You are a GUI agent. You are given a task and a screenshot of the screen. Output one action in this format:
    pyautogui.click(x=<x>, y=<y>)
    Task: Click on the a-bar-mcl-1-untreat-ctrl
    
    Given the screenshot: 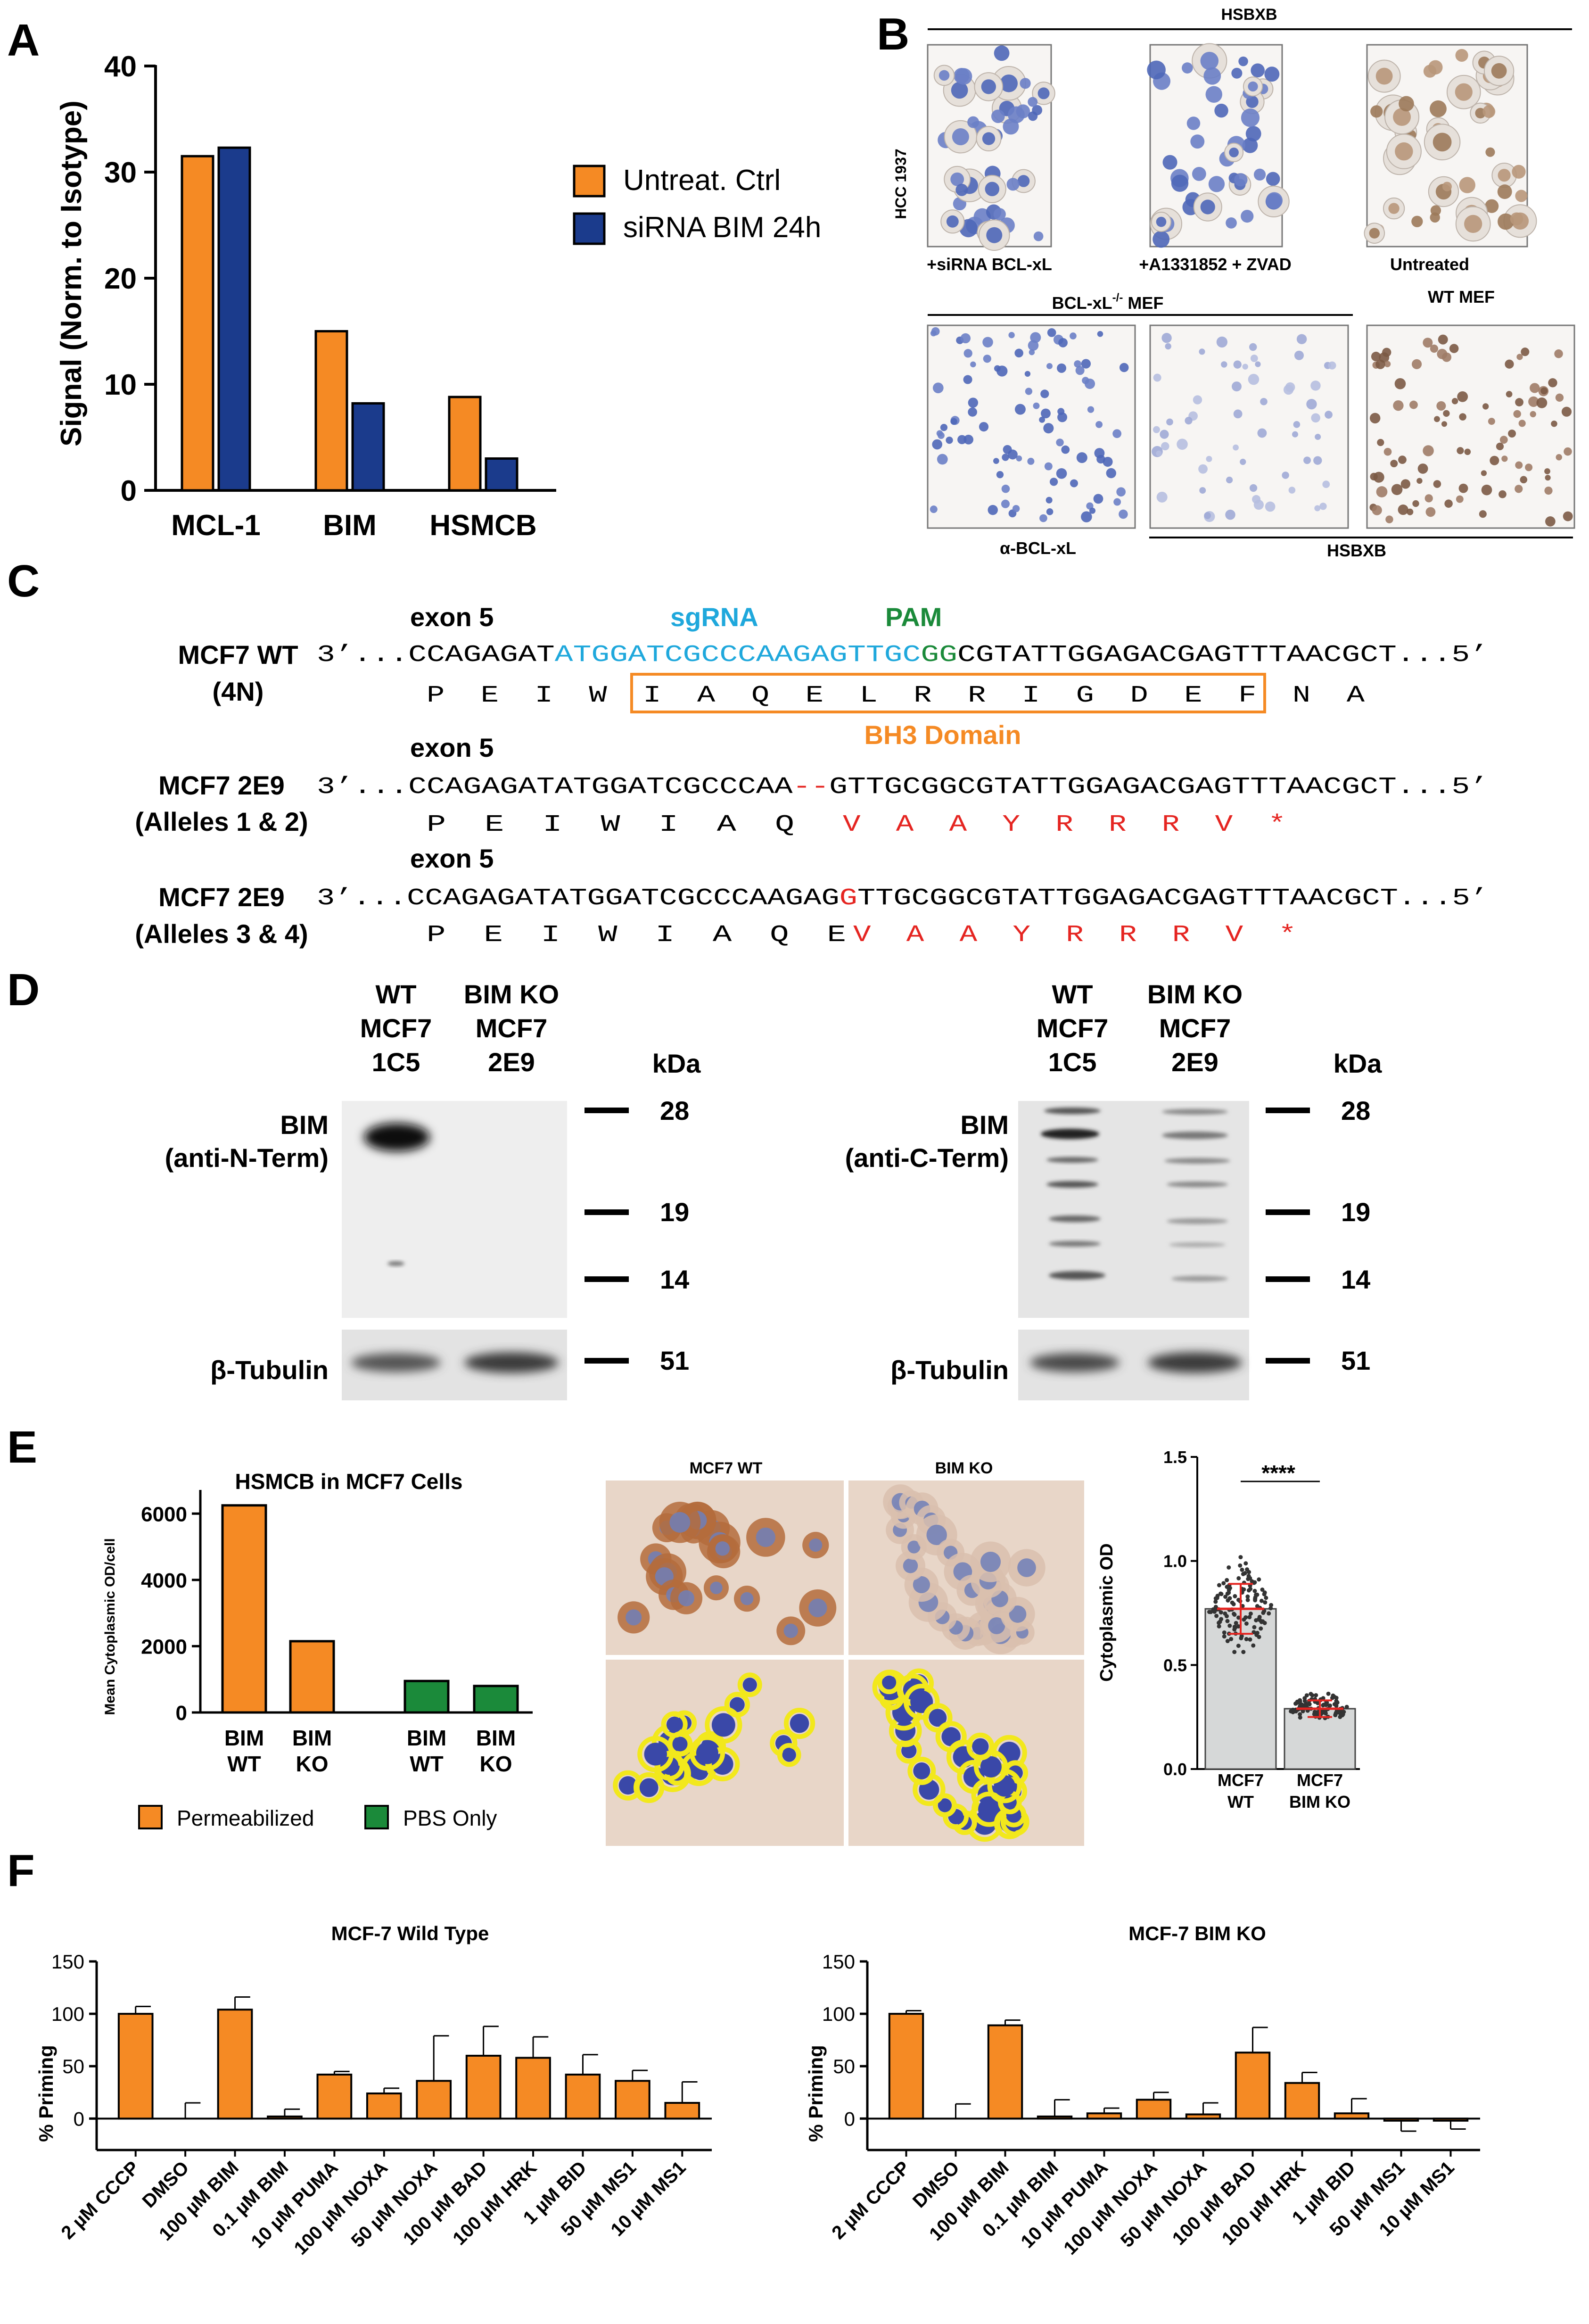 What is the action you would take?
    pyautogui.click(x=197, y=323)
    